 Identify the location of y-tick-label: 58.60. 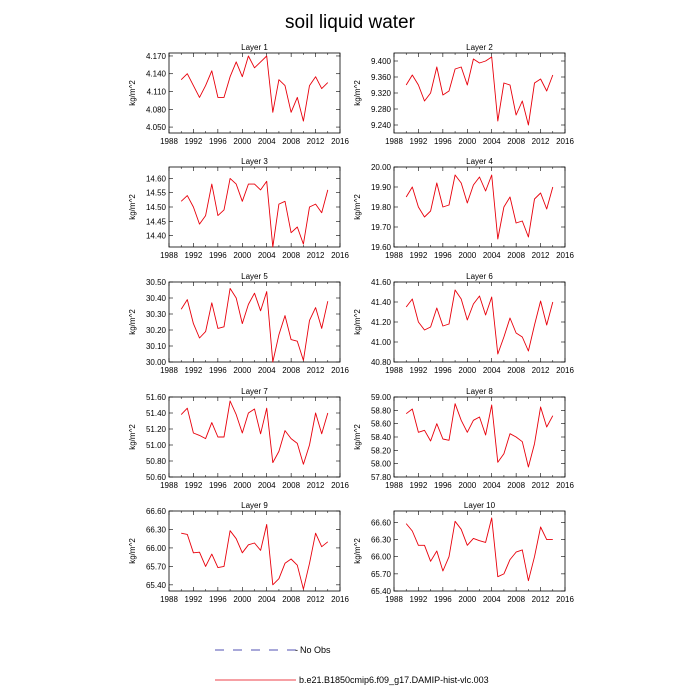
(381, 424).